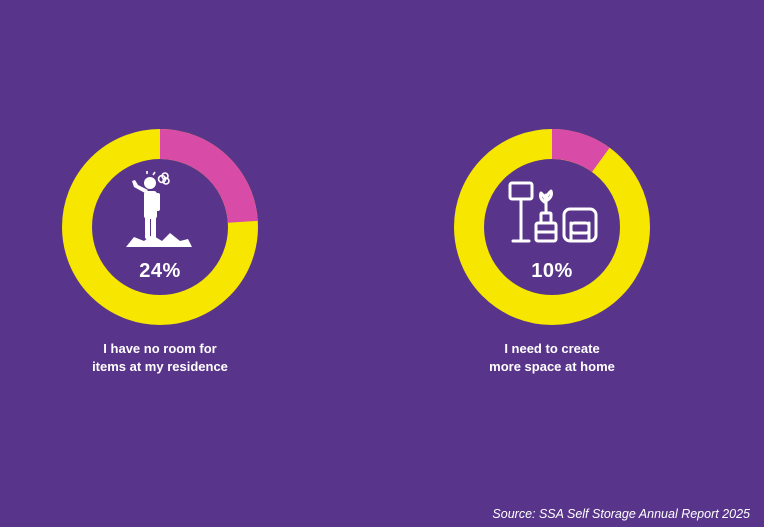  Describe the element at coordinates (160, 366) in the screenshot. I see `caption-line: items at my residence` at that location.